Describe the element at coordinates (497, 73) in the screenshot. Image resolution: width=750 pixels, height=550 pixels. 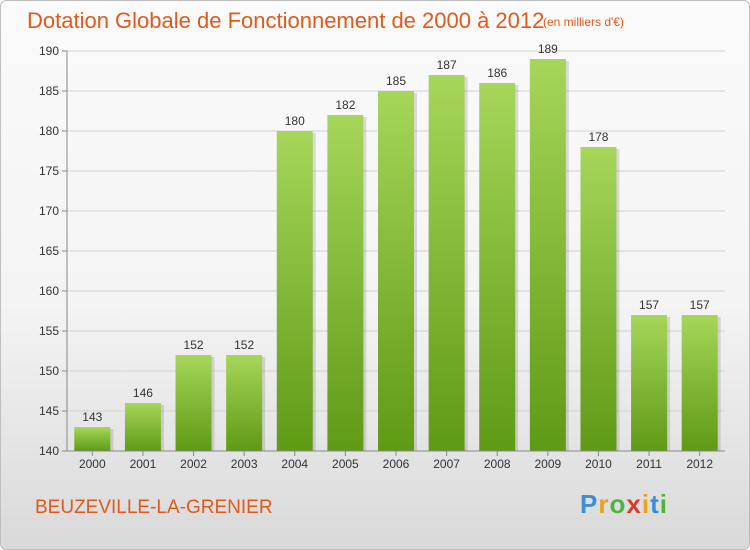
I see `data-label: 186` at that location.